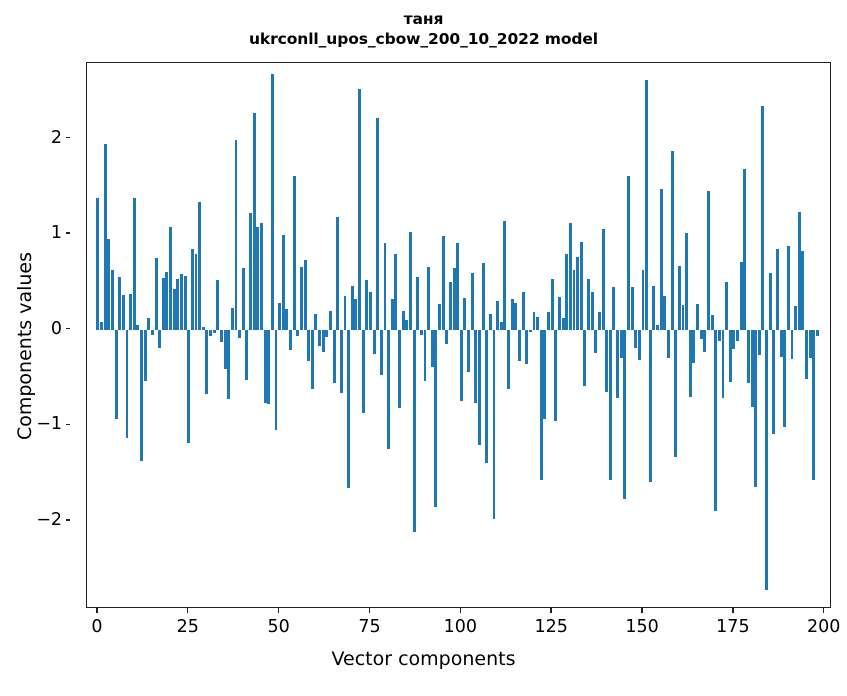 The image size is (847, 696). What do you see at coordinates (278, 627) in the screenshot?
I see `x-tick-label: 50` at bounding box center [278, 627].